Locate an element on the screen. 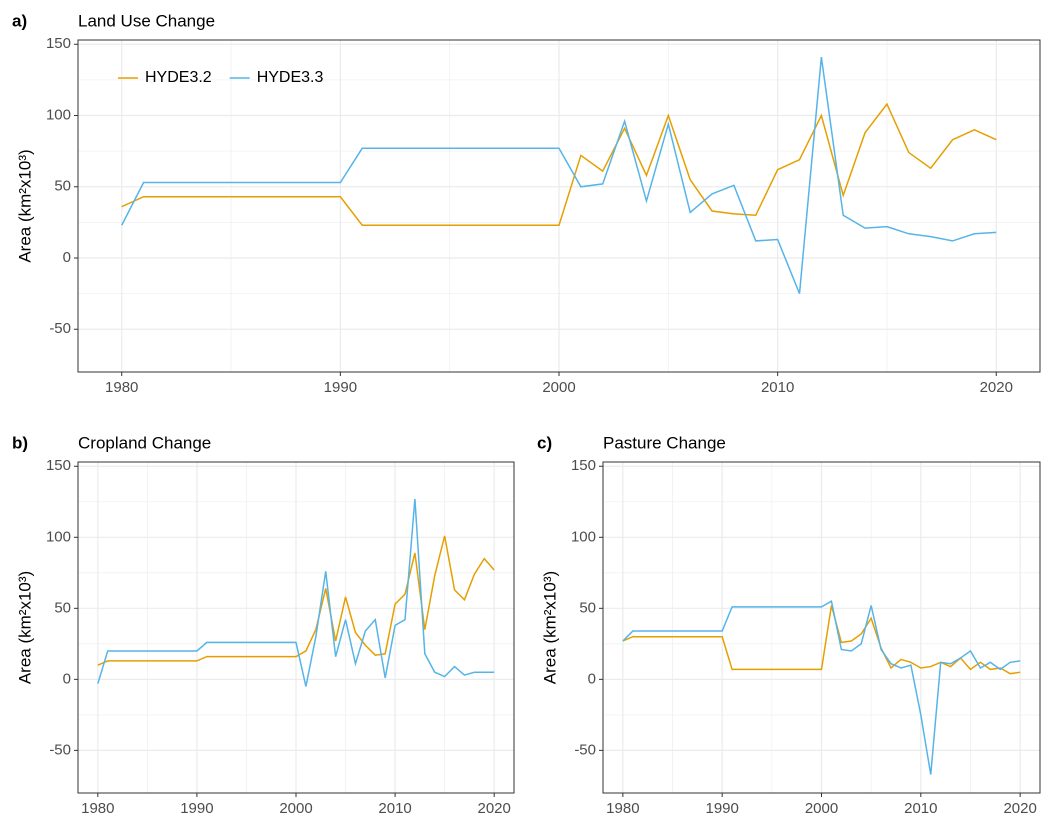  chart-title: Land Use Change is located at coordinates (146, 20).